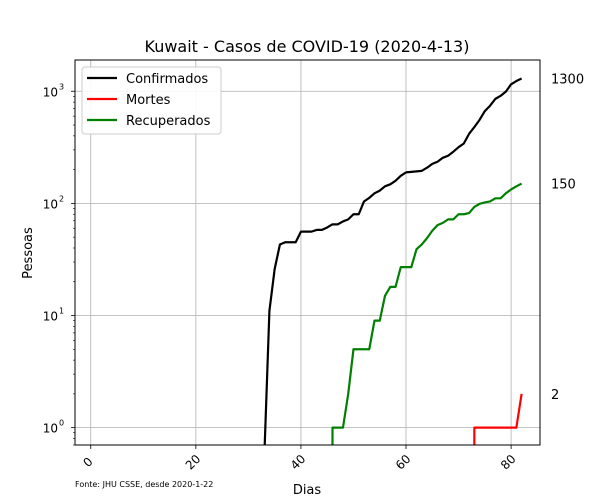 This screenshot has height=500, width=600. I want to click on right-value-label: 150, so click(563, 185).